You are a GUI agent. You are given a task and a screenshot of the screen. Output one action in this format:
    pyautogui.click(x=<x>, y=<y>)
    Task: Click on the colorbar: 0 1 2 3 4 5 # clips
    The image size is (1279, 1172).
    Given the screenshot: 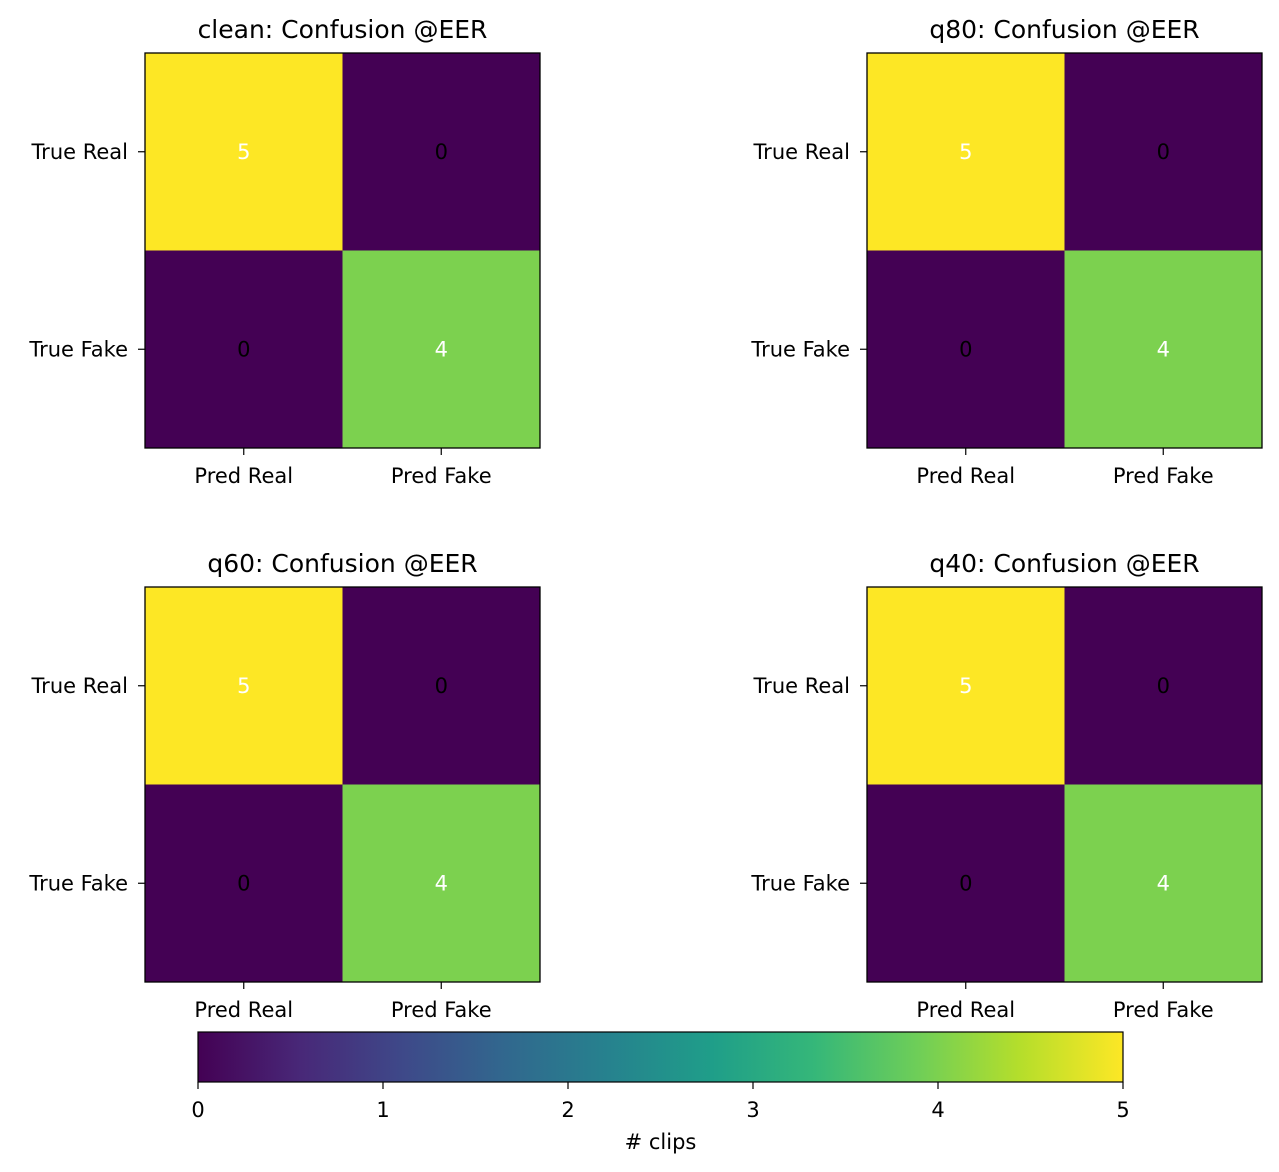 What is the action you would take?
    pyautogui.click(x=660, y=1092)
    